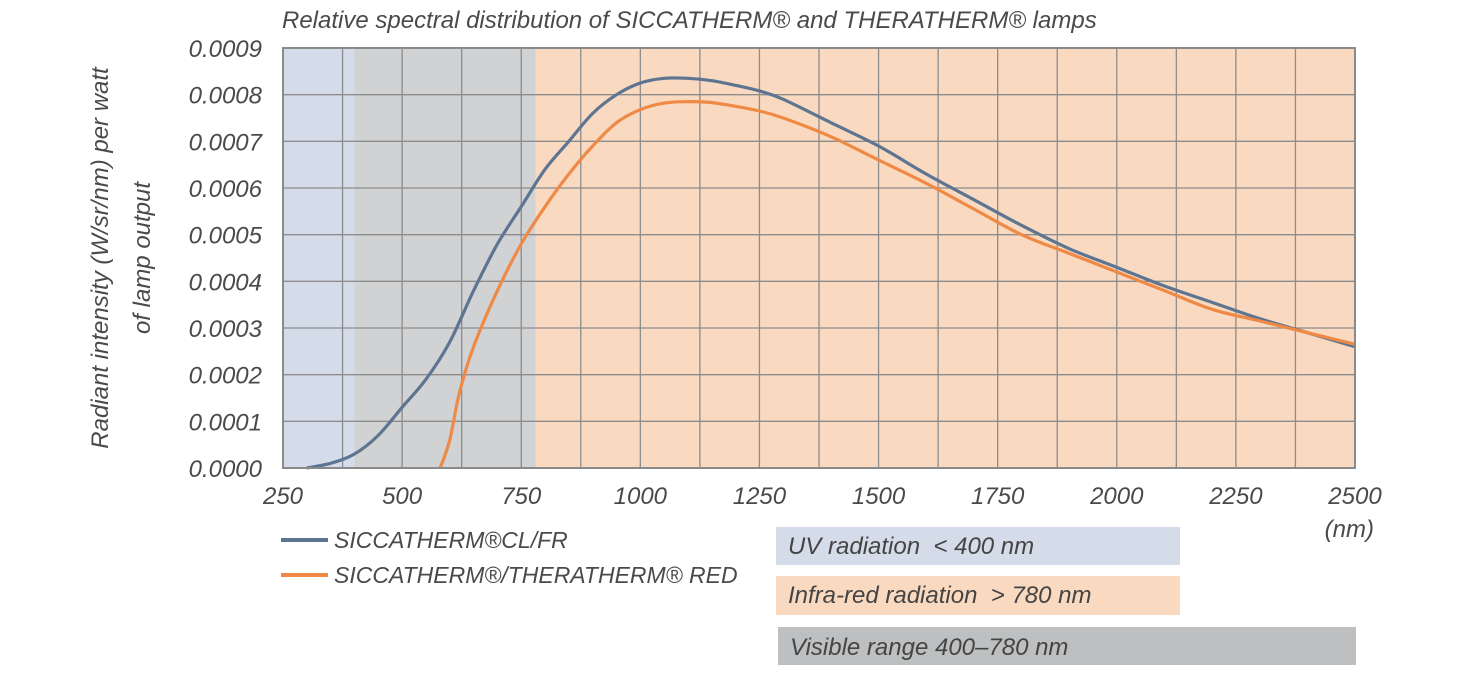 This screenshot has width=1472, height=673. Describe the element at coordinates (1354, 496) in the screenshot. I see `x-tick-label: 2500` at that location.